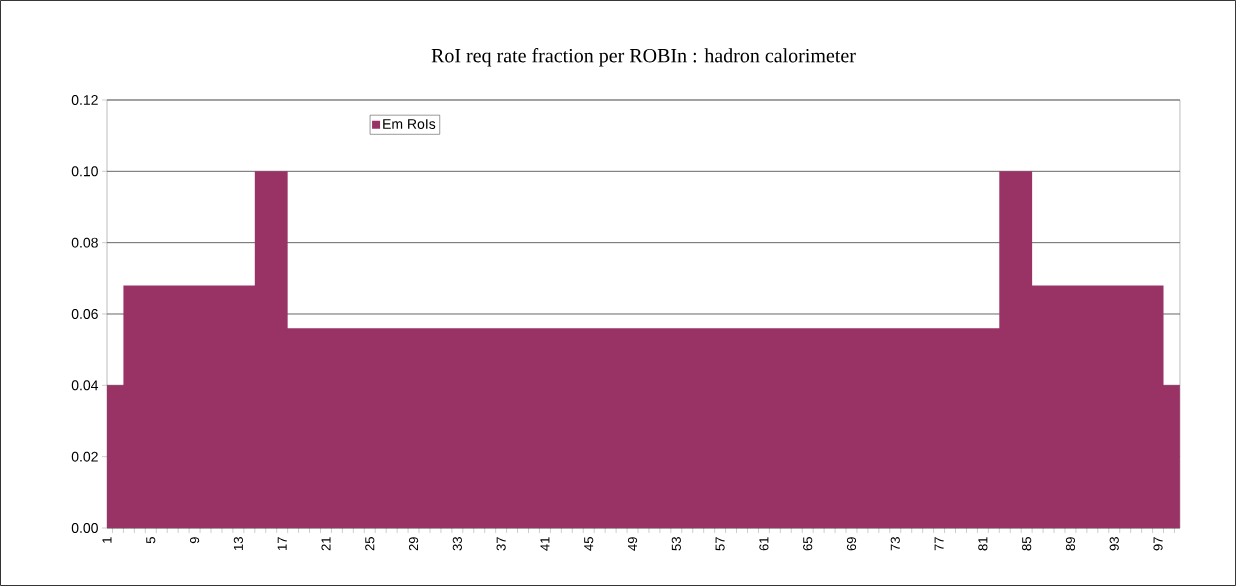 The height and width of the screenshot is (586, 1236). What do you see at coordinates (808, 544) in the screenshot?
I see `x-tick-label: 65` at bounding box center [808, 544].